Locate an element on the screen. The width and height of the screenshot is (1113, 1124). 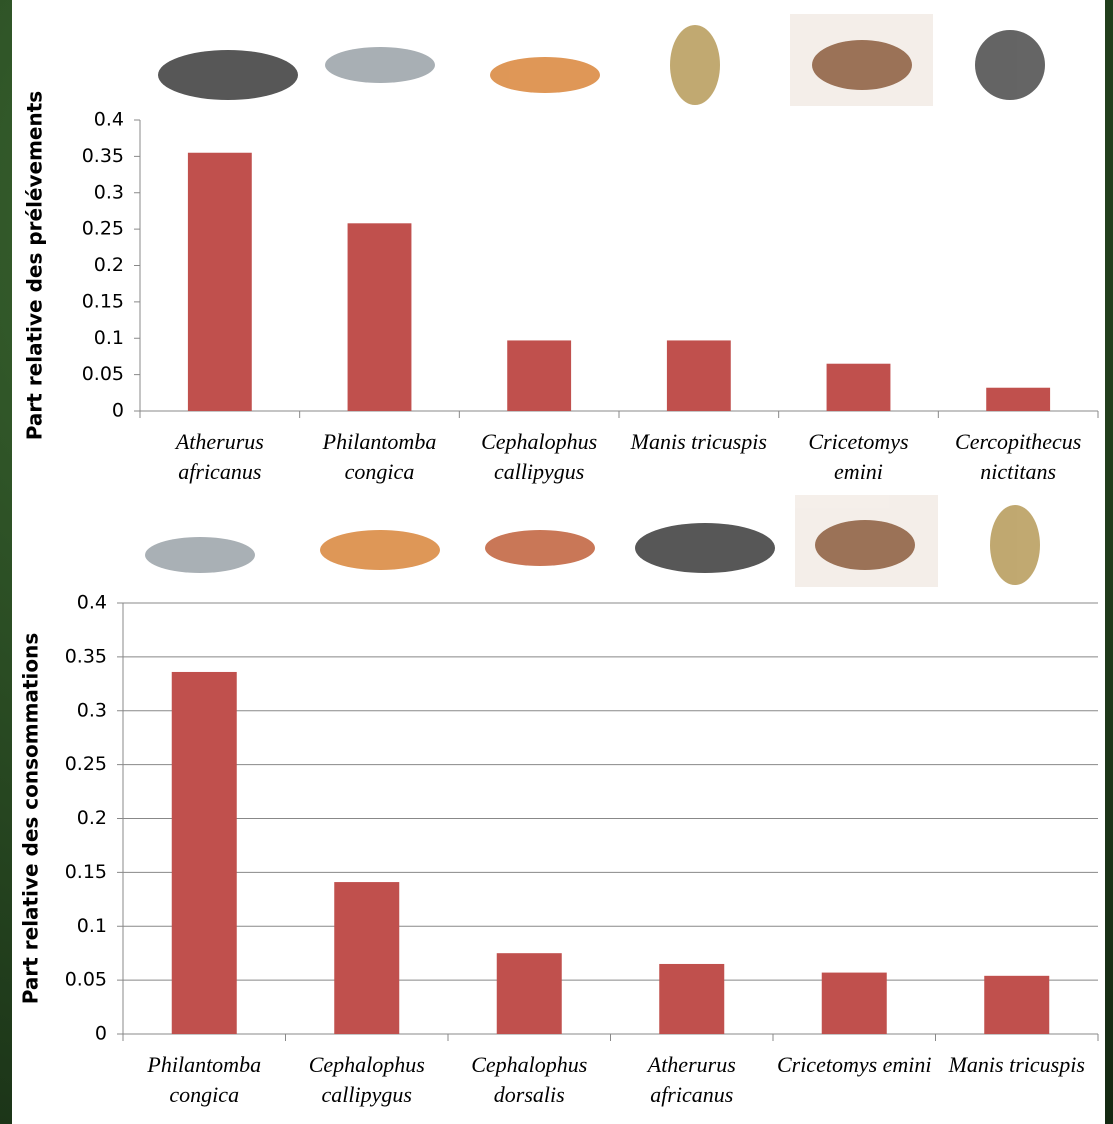
y-axis-title: Part relative des consommations is located at coordinates (31, 818).